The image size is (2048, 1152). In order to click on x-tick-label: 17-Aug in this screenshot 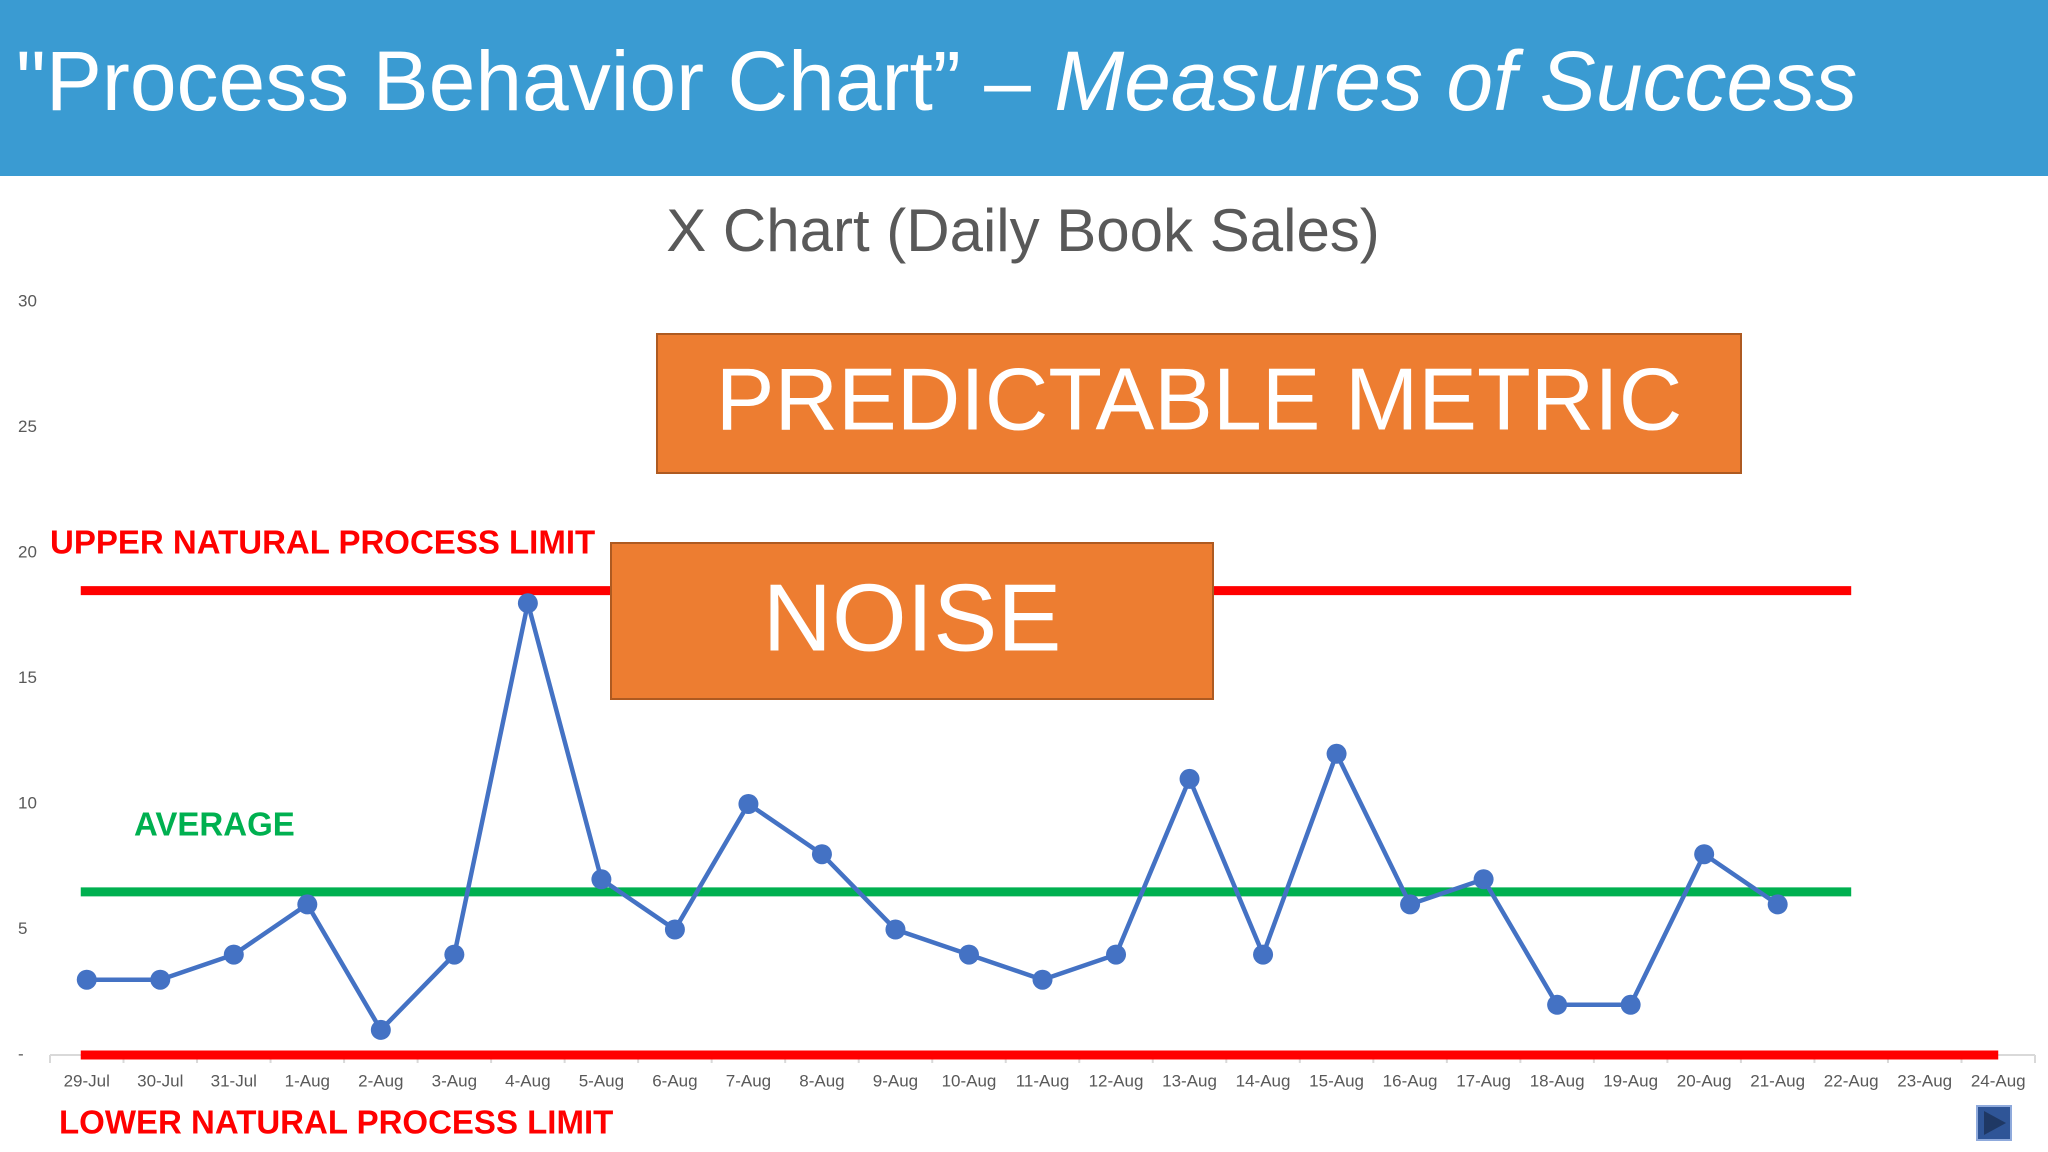, I will do `click(1483, 1080)`.